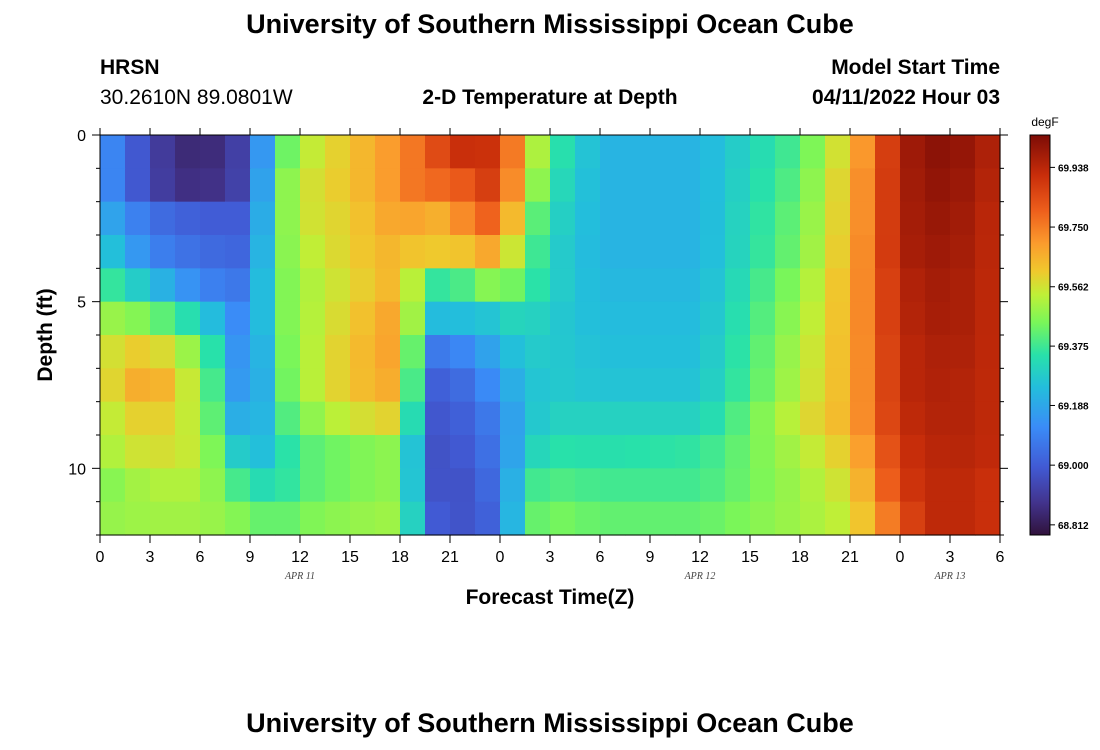 The width and height of the screenshot is (1100, 750). Describe the element at coordinates (1044, 122) in the screenshot. I see `colorbar-unit: degF` at that location.